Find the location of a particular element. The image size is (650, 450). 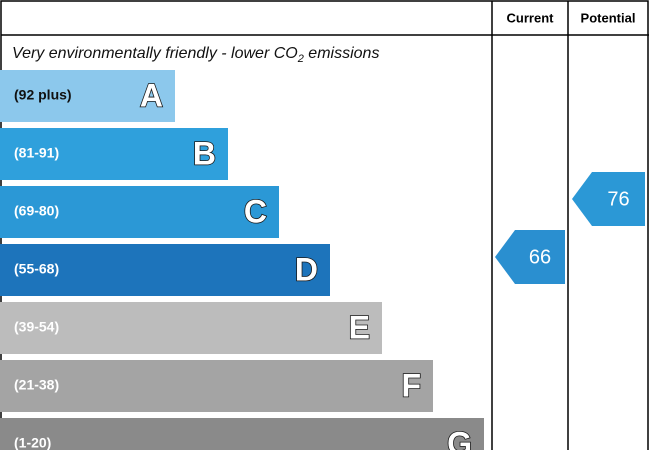

potential-value: 76 is located at coordinates (618, 199).